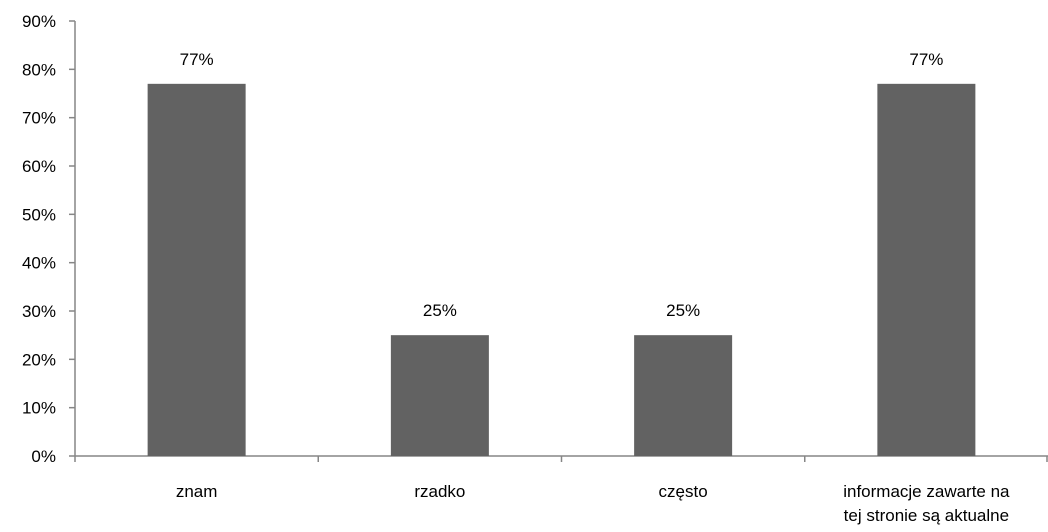 The height and width of the screenshot is (532, 1048). Describe the element at coordinates (39, 359) in the screenshot. I see `y-tick-label: 20%` at that location.